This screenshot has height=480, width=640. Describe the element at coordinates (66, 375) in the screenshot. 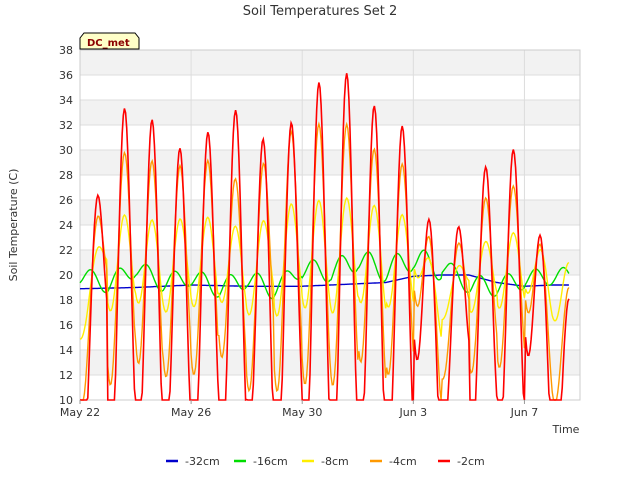

I see `y-tick-label: 12` at that location.